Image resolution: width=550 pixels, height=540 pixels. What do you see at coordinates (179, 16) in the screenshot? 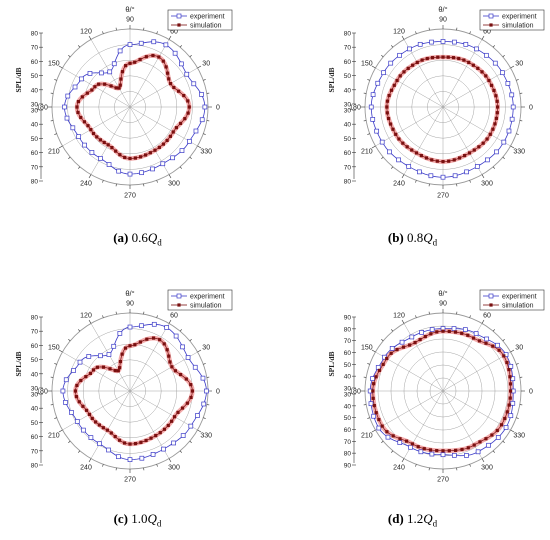
I see `legend-experiment-marker` at bounding box center [179, 16].